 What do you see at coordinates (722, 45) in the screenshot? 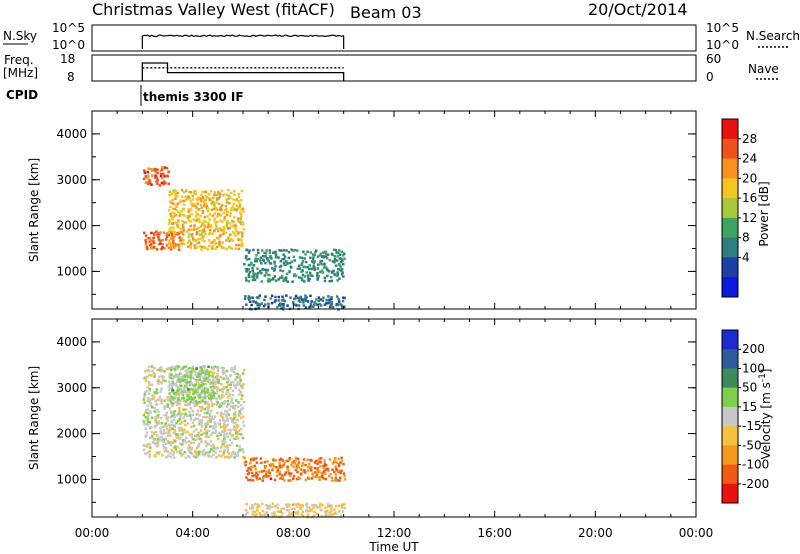
I see `nsky-tick-bottom-right: 10^0` at bounding box center [722, 45].